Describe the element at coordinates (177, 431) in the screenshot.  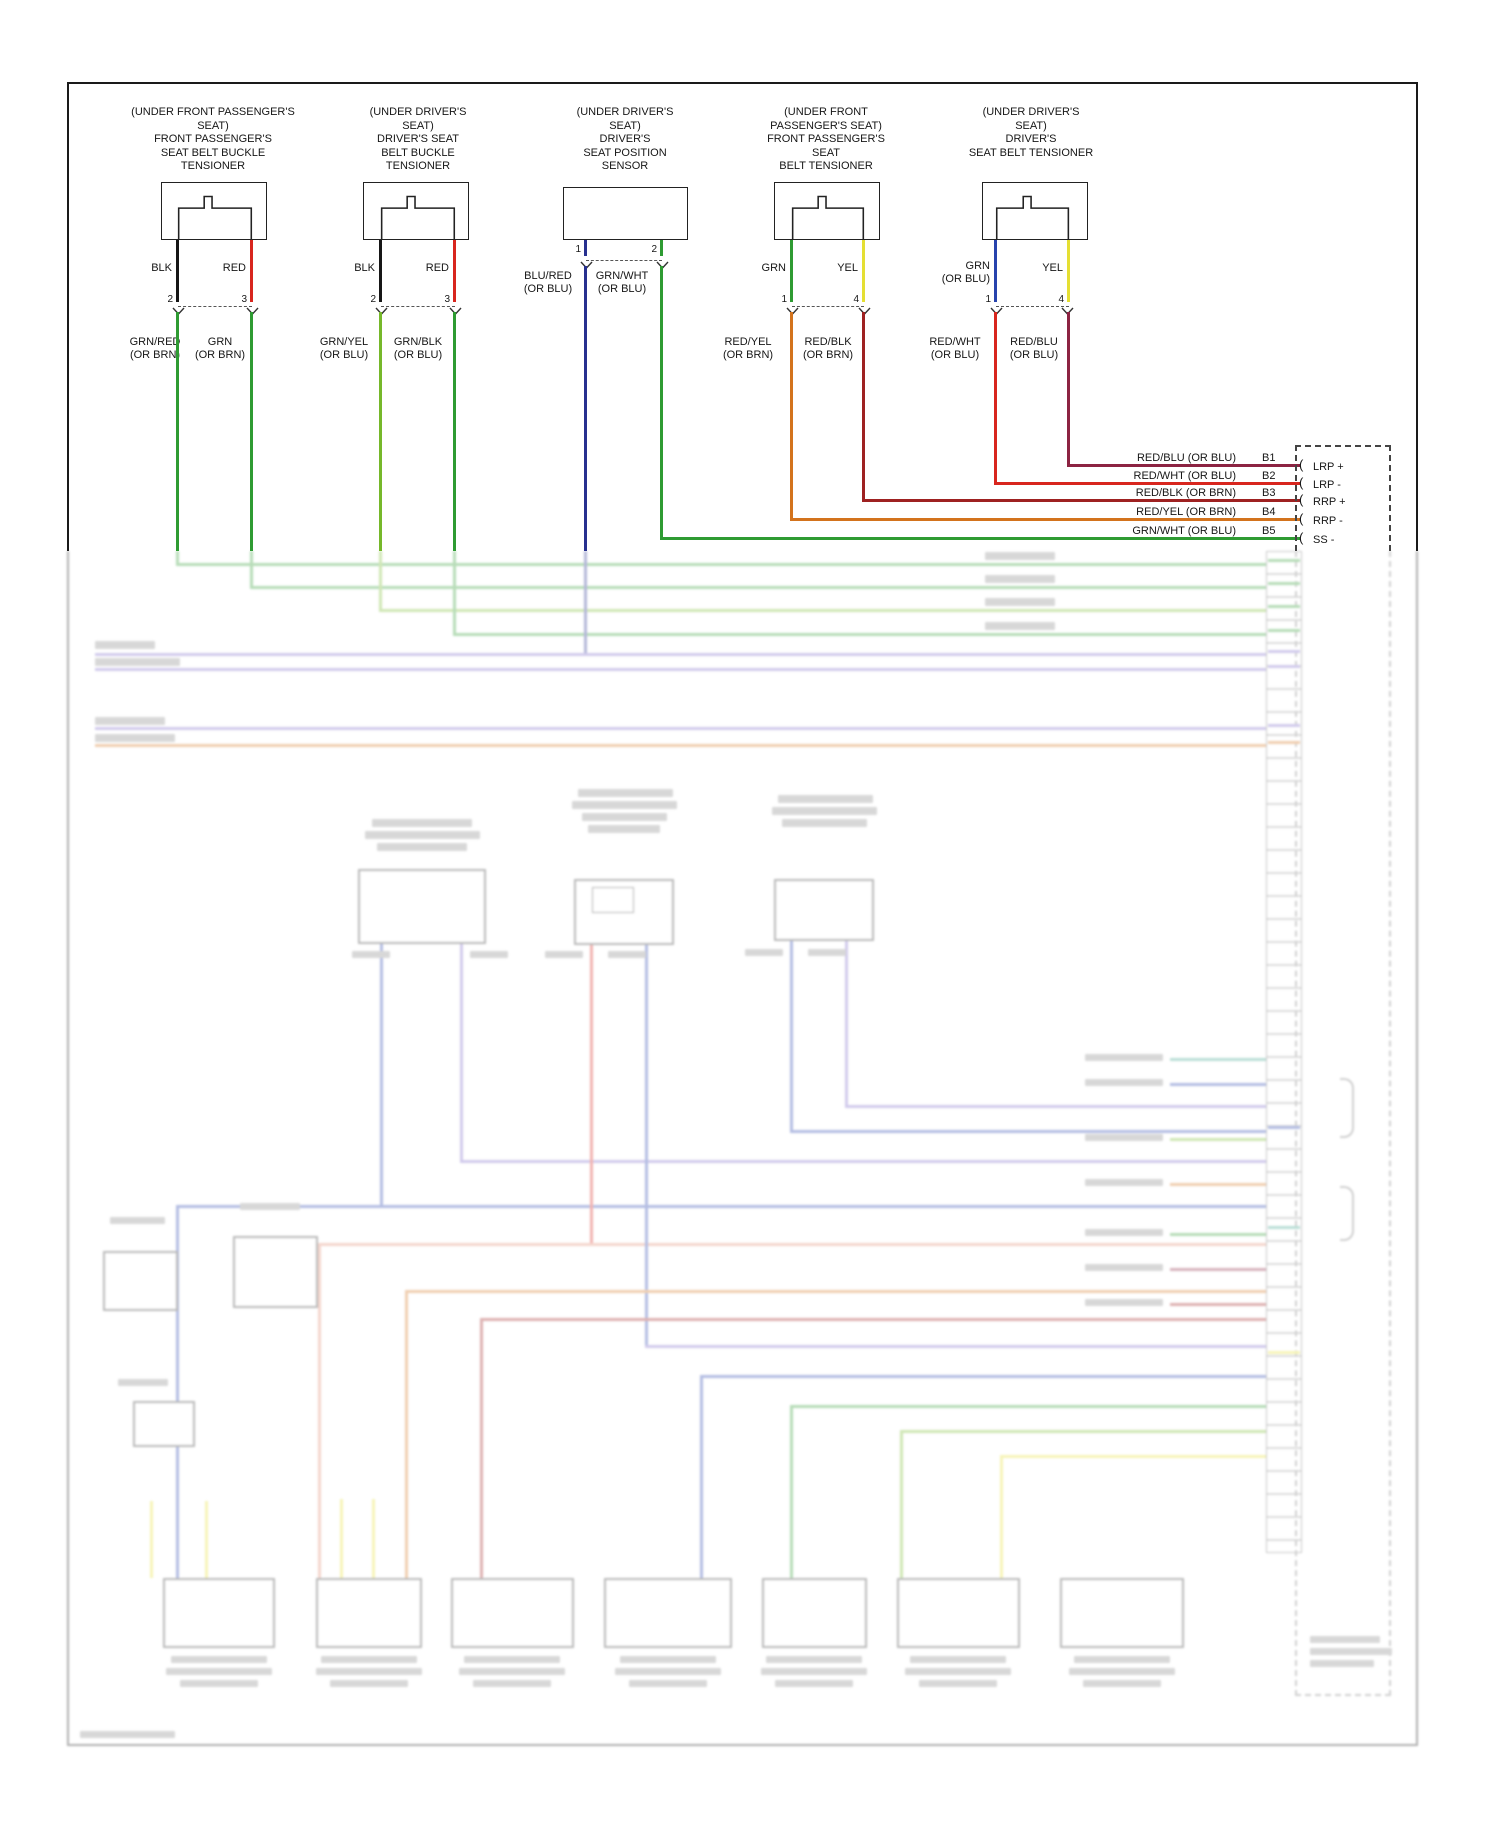
I see `wire-grn-red` at that location.